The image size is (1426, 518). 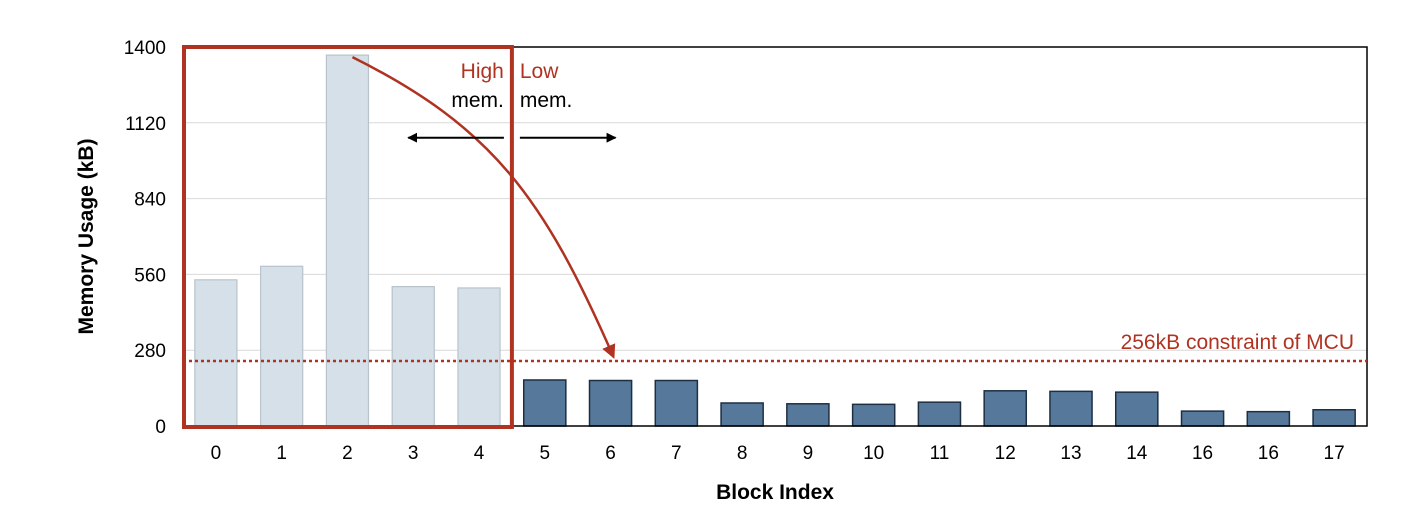 What do you see at coordinates (150, 275) in the screenshot?
I see `y-tick-label: 560` at bounding box center [150, 275].